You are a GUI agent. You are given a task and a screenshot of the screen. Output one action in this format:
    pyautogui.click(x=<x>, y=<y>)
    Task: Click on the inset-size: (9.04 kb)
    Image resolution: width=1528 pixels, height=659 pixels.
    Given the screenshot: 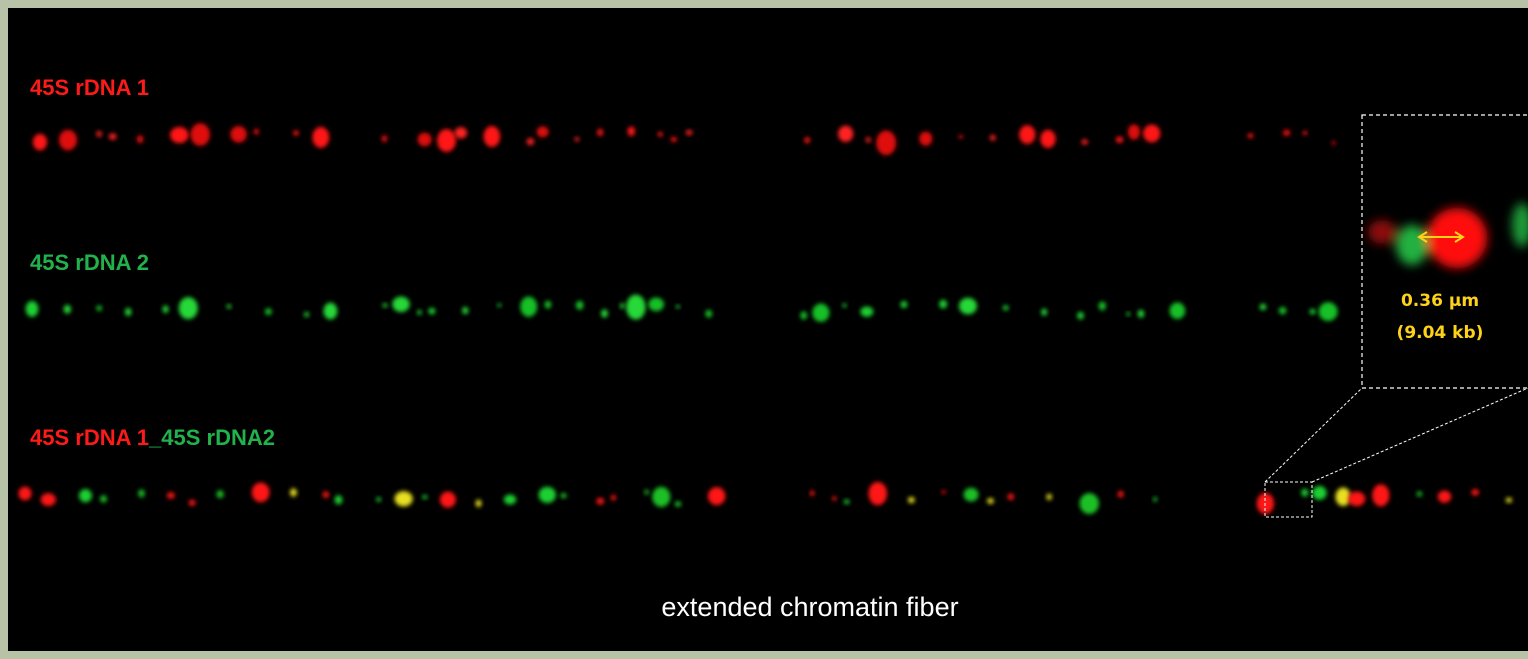 What is the action you would take?
    pyautogui.click(x=1440, y=333)
    